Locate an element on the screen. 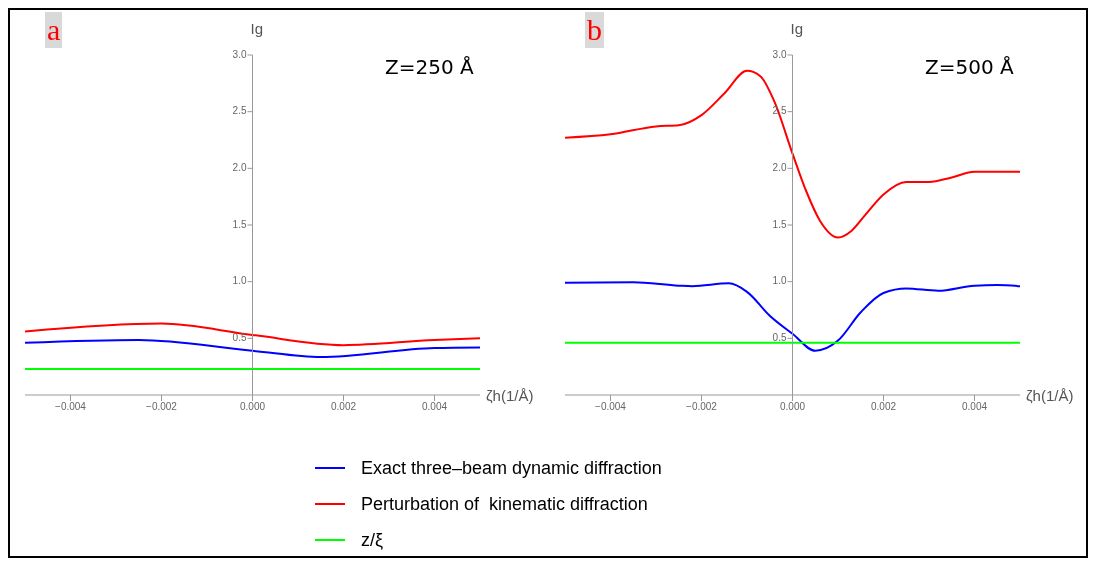  legend-label: z/ξ is located at coordinates (372, 540).